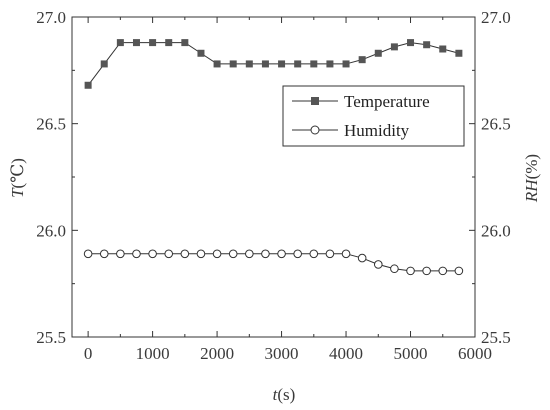  Describe the element at coordinates (51, 337) in the screenshot. I see `y-tick-label-left: 25.5` at that location.